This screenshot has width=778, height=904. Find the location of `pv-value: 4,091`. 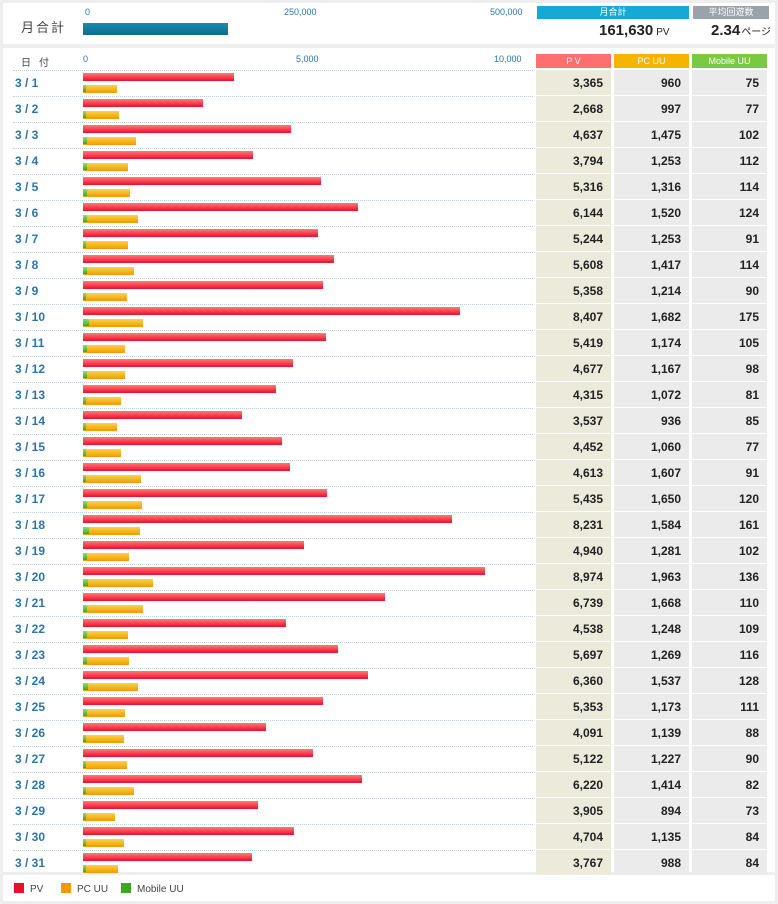

pv-value: 4,091 is located at coordinates (573, 732).